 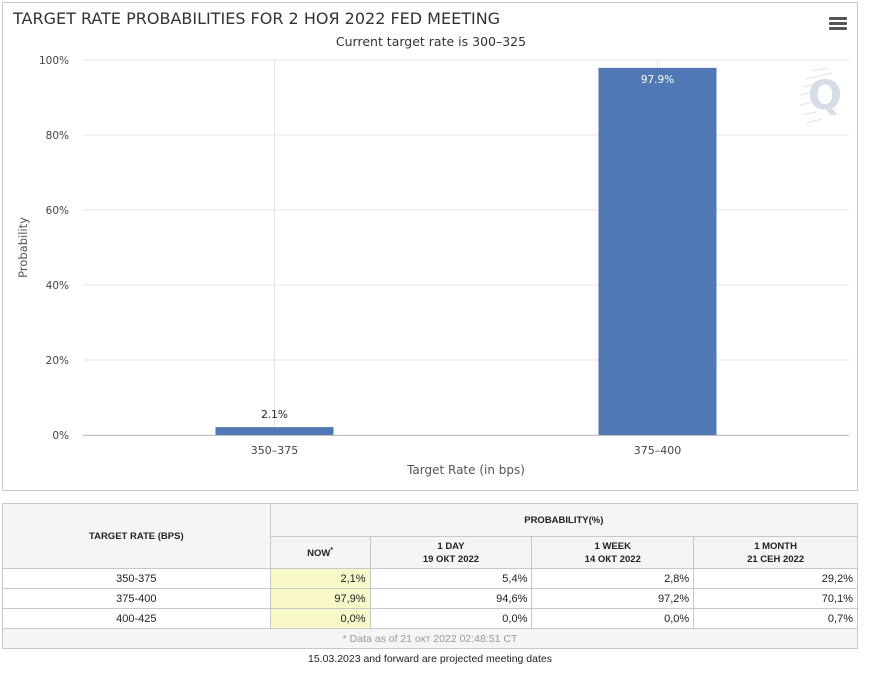 What do you see at coordinates (320, 578) in the screenshot?
I see `now-cell: 2,1%` at bounding box center [320, 578].